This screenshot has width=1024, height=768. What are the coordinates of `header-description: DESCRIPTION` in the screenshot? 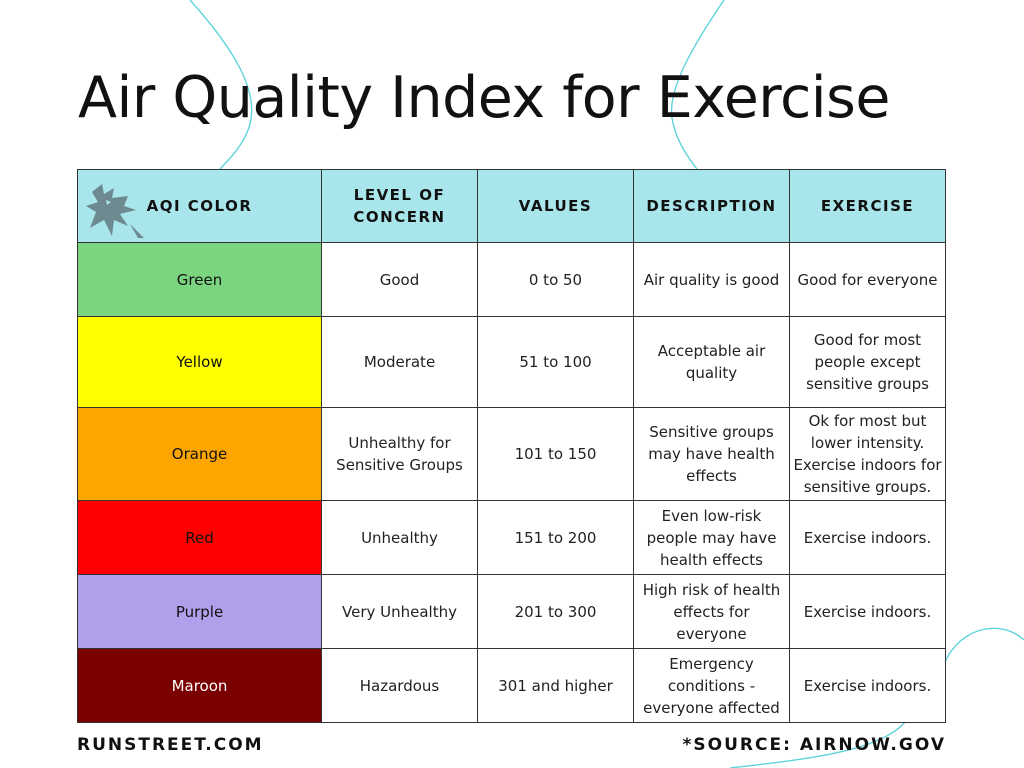 It's located at (711, 206).